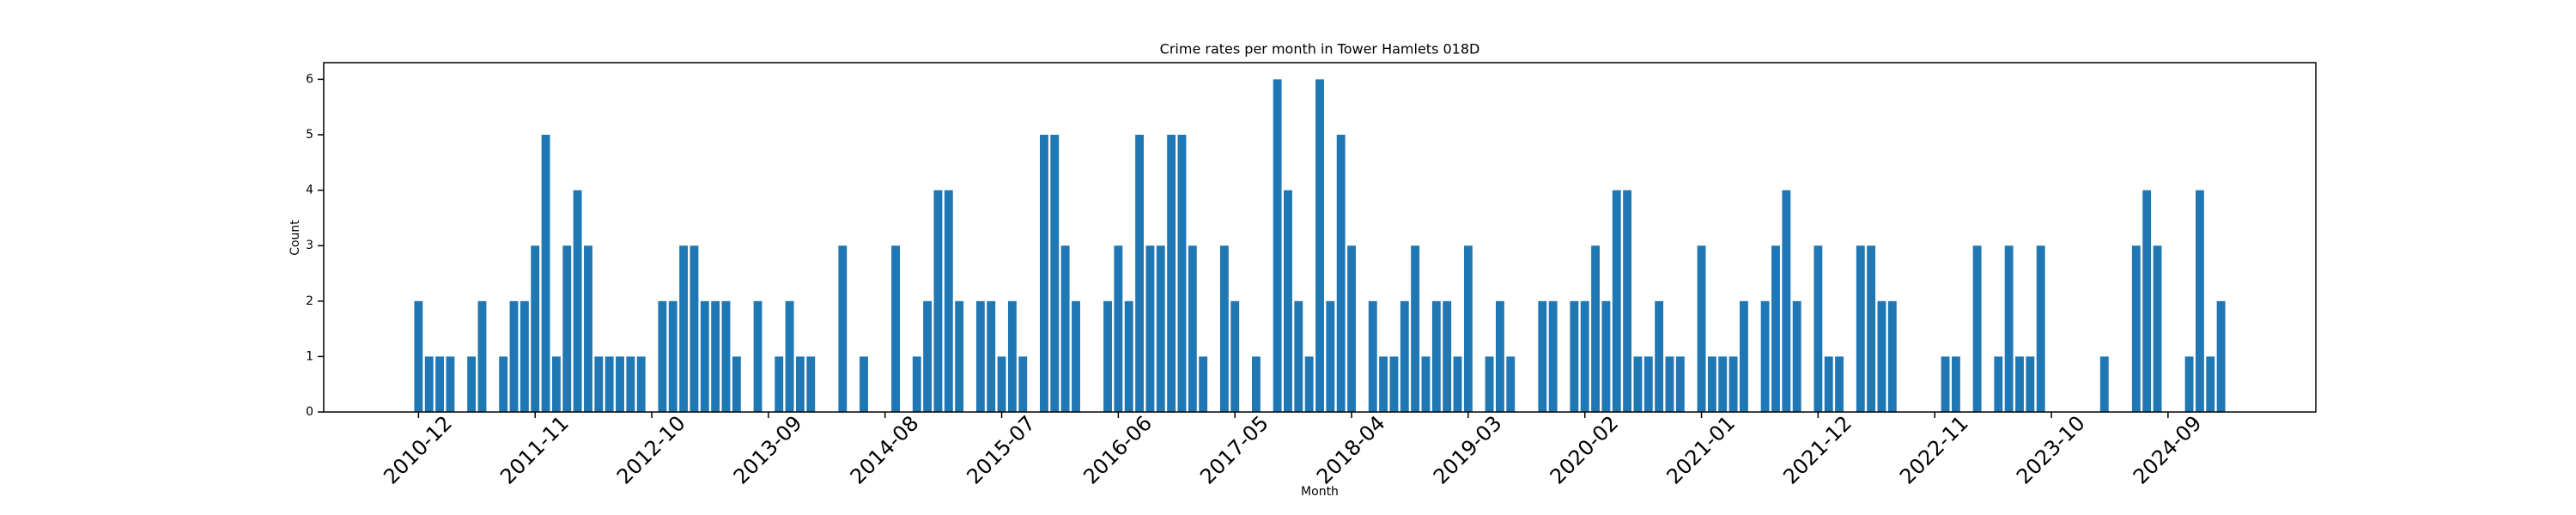 Image resolution: width=2576 pixels, height=515 pixels. What do you see at coordinates (2051, 450) in the screenshot?
I see `x-tick-label: 2023-10` at bounding box center [2051, 450].